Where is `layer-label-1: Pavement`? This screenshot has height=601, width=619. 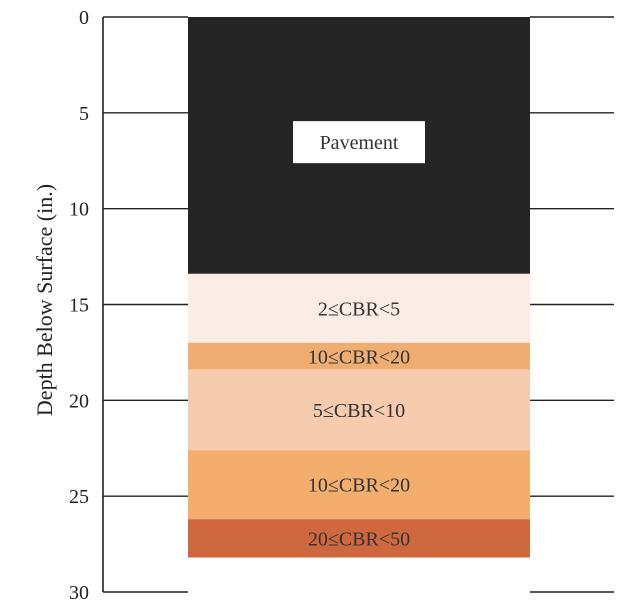 layer-label-1: Pavement is located at coordinates (359, 143).